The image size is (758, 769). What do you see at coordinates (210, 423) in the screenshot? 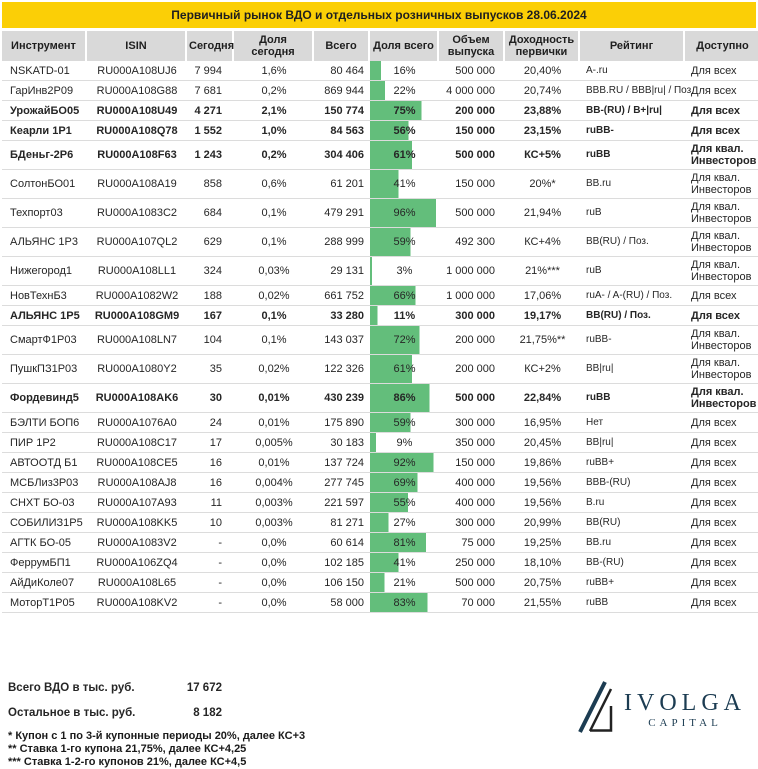
I see `cell-today: 24` at bounding box center [210, 423].